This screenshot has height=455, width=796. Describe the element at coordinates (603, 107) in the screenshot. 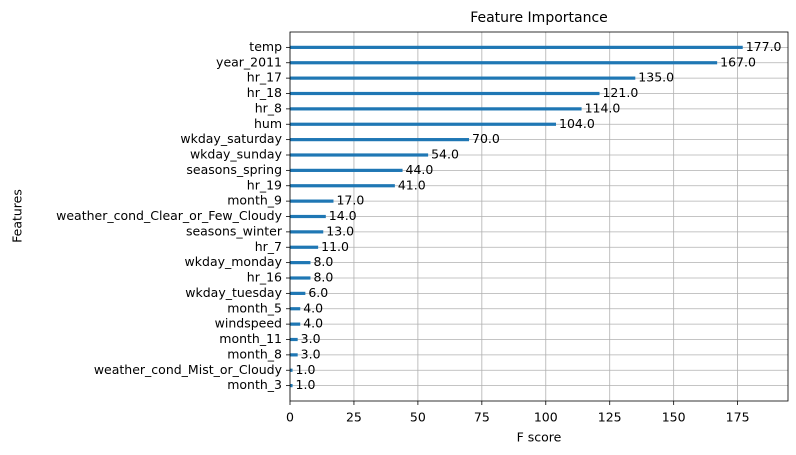

I see `value-label: 114.0` at that location.